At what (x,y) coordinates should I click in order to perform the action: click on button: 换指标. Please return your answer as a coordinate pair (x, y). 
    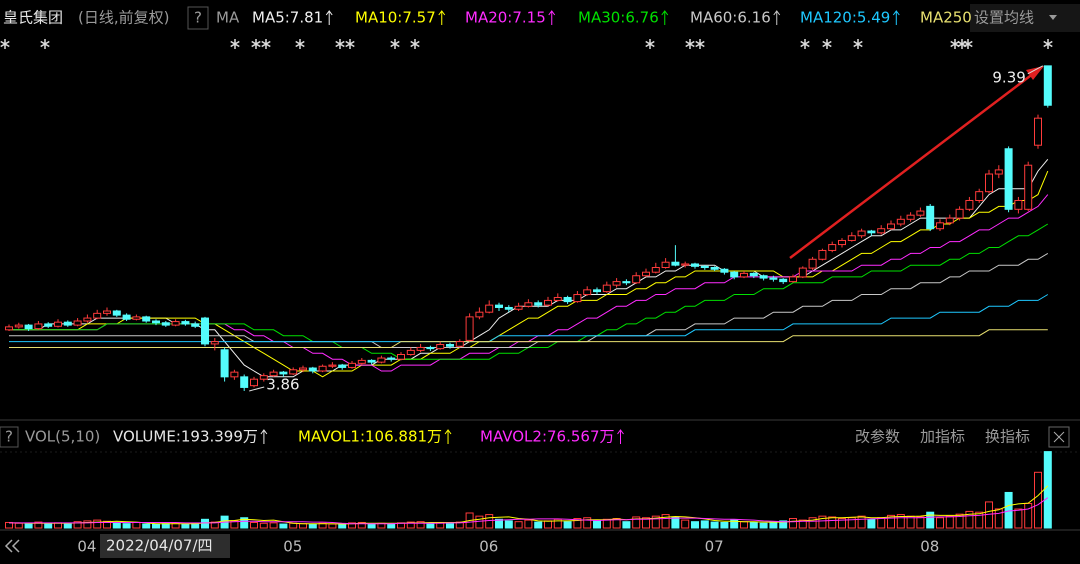
    Looking at the image, I should click on (1007, 437).